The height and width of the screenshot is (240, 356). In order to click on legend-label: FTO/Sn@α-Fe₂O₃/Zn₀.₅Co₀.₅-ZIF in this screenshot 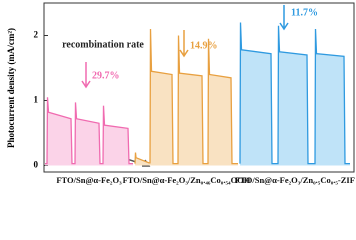, I will do `click(295, 180)`.